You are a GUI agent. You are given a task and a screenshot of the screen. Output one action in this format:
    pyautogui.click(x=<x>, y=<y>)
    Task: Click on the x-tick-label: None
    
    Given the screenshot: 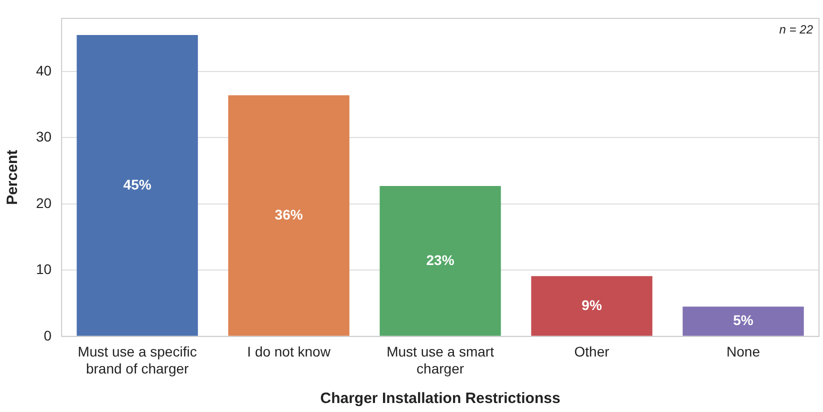 What is the action you would take?
    pyautogui.click(x=743, y=352)
    